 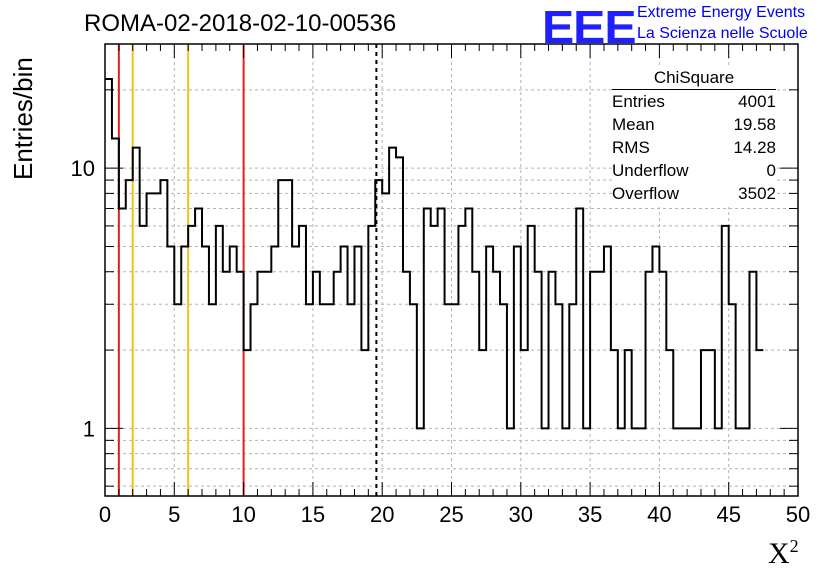 I want to click on x-tick-label: 50, so click(x=798, y=514).